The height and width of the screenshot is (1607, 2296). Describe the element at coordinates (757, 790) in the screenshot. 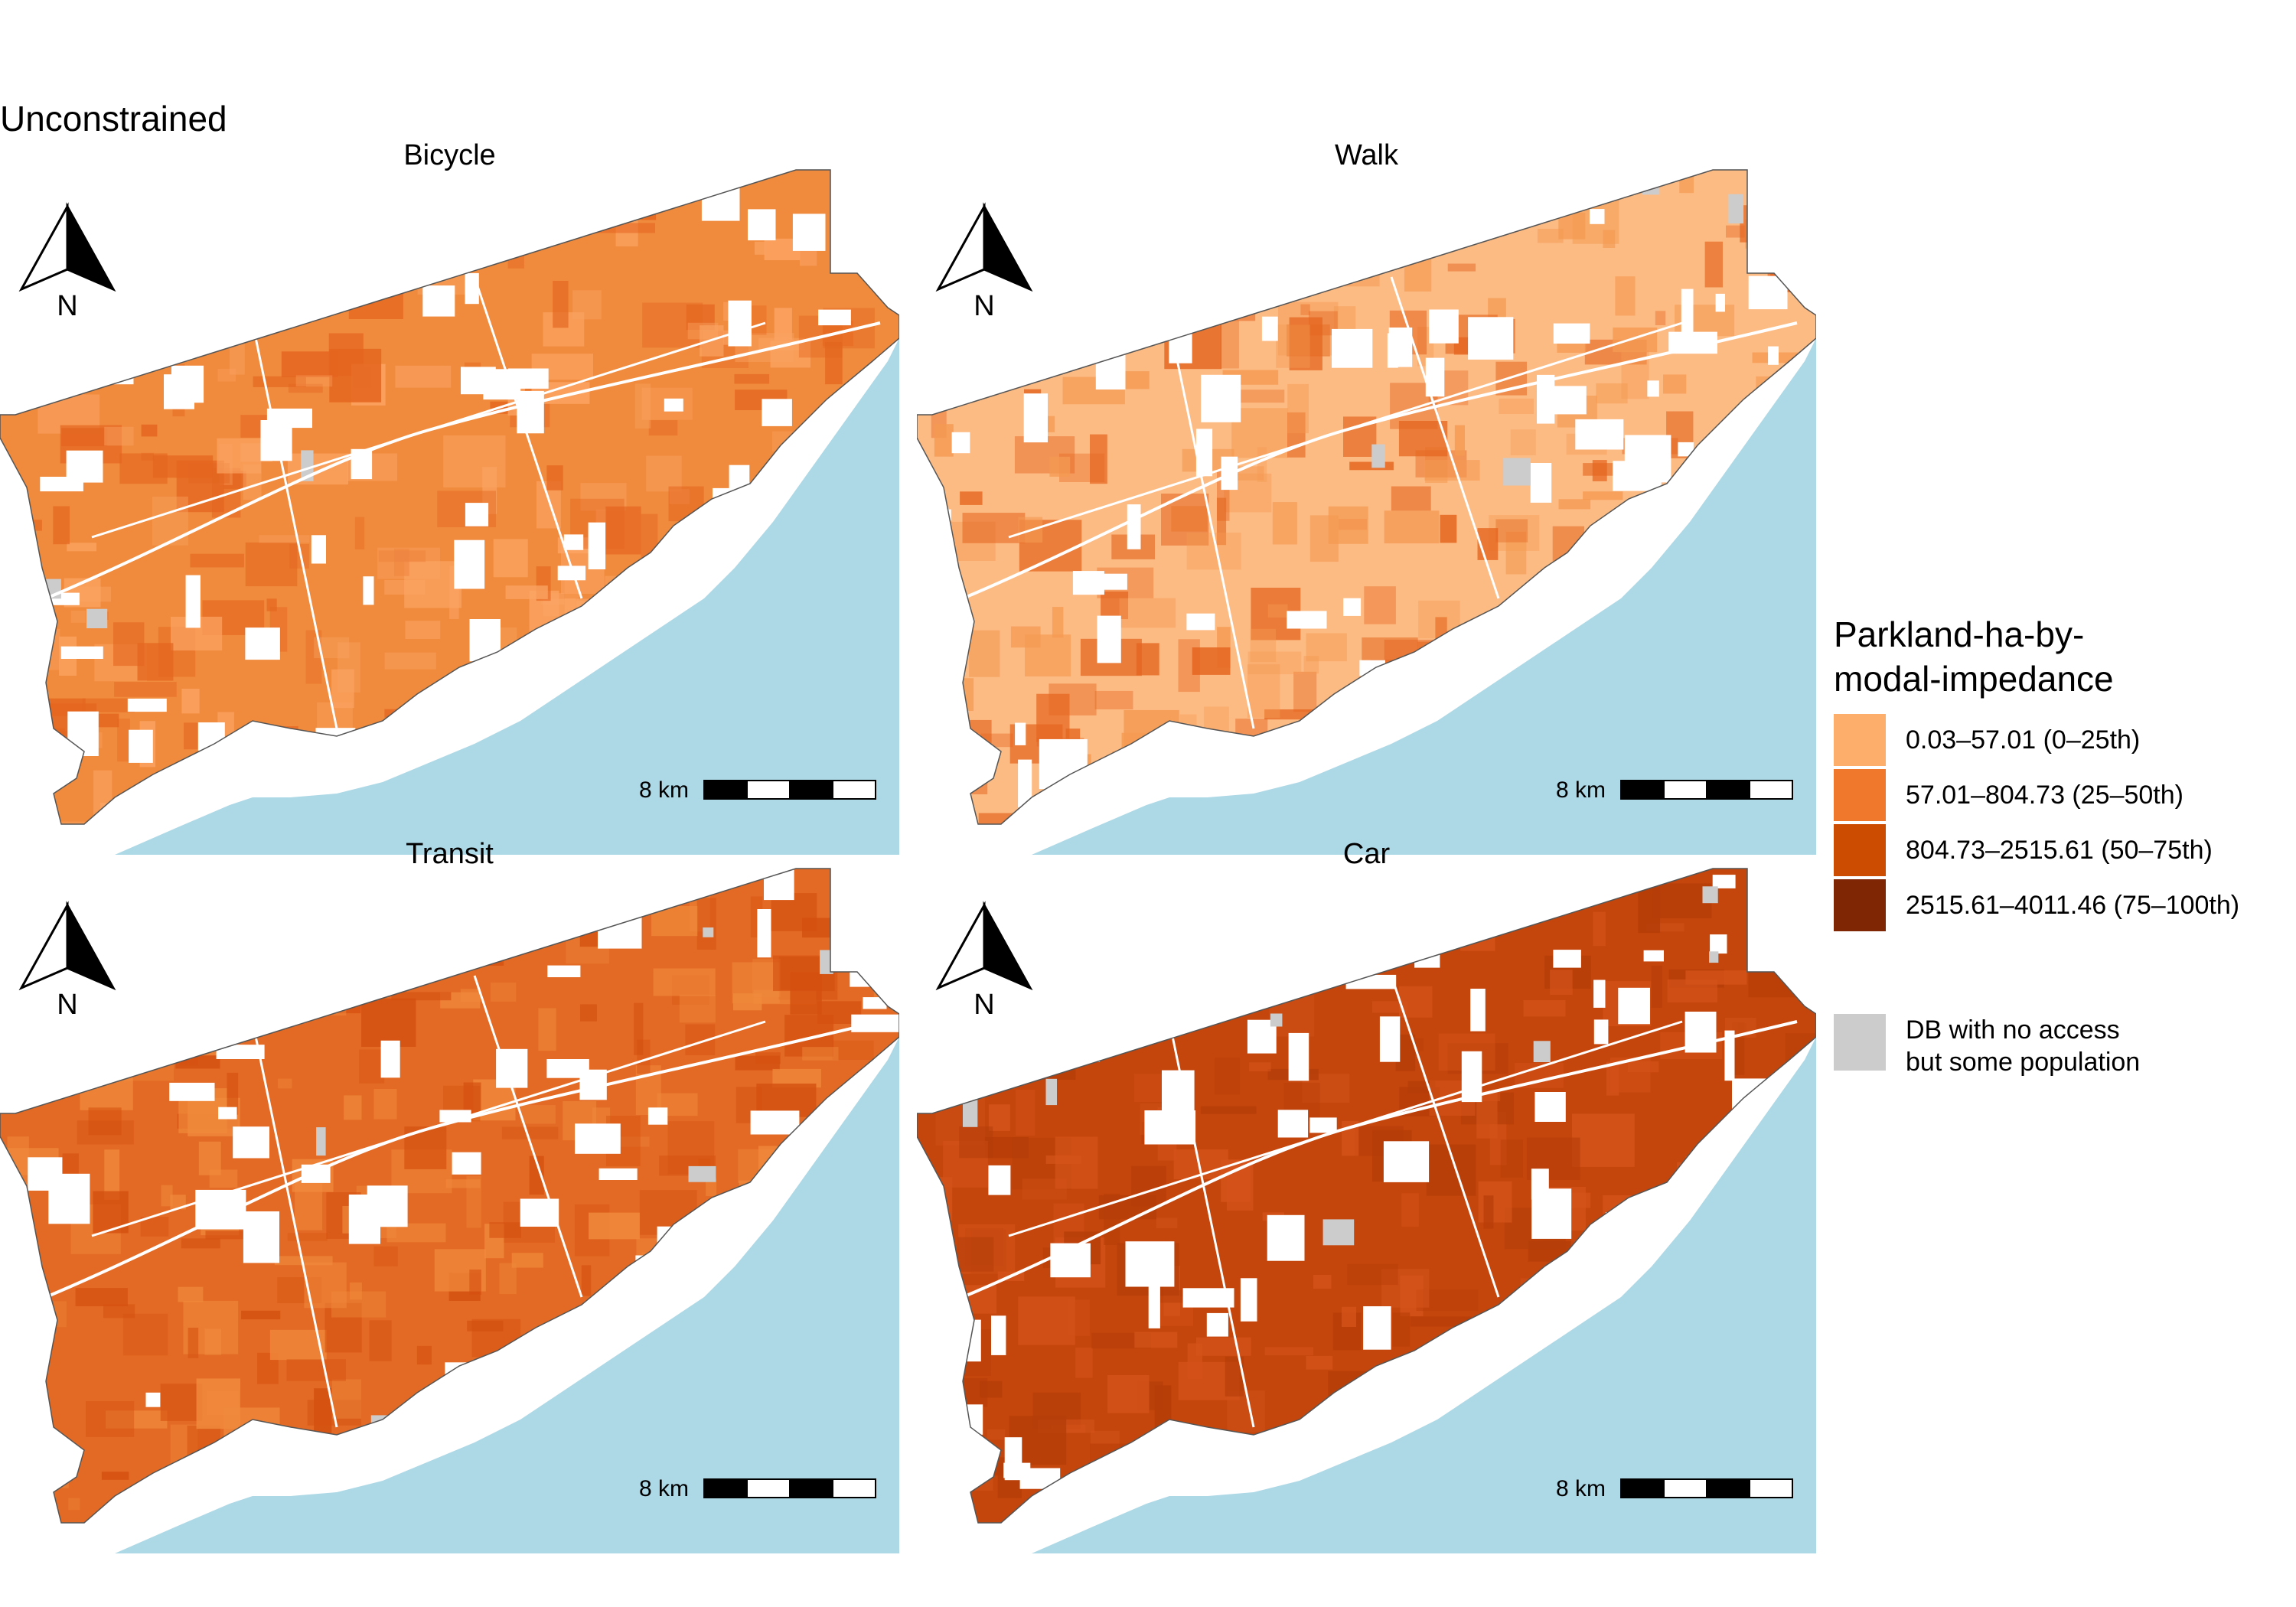

I see `scale-bar: 8 km` at that location.